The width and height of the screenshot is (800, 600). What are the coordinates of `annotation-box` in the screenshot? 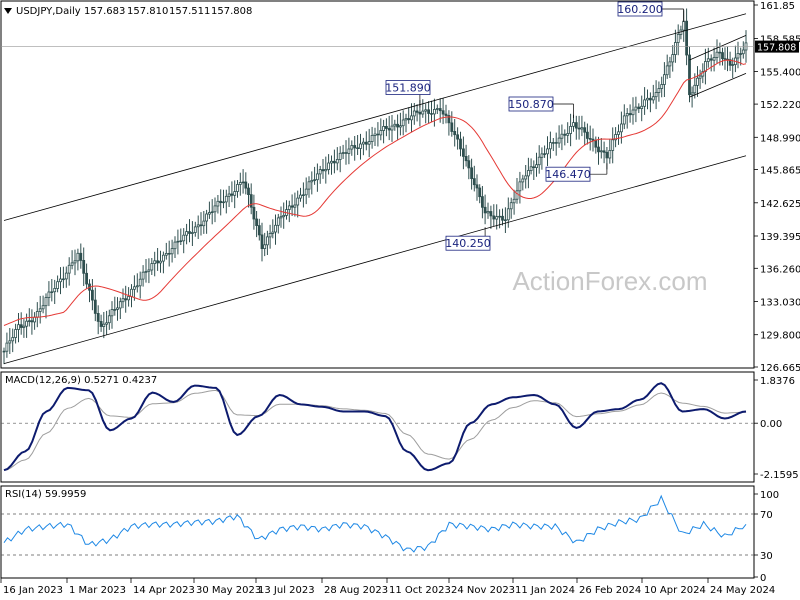 It's located at (640, 9).